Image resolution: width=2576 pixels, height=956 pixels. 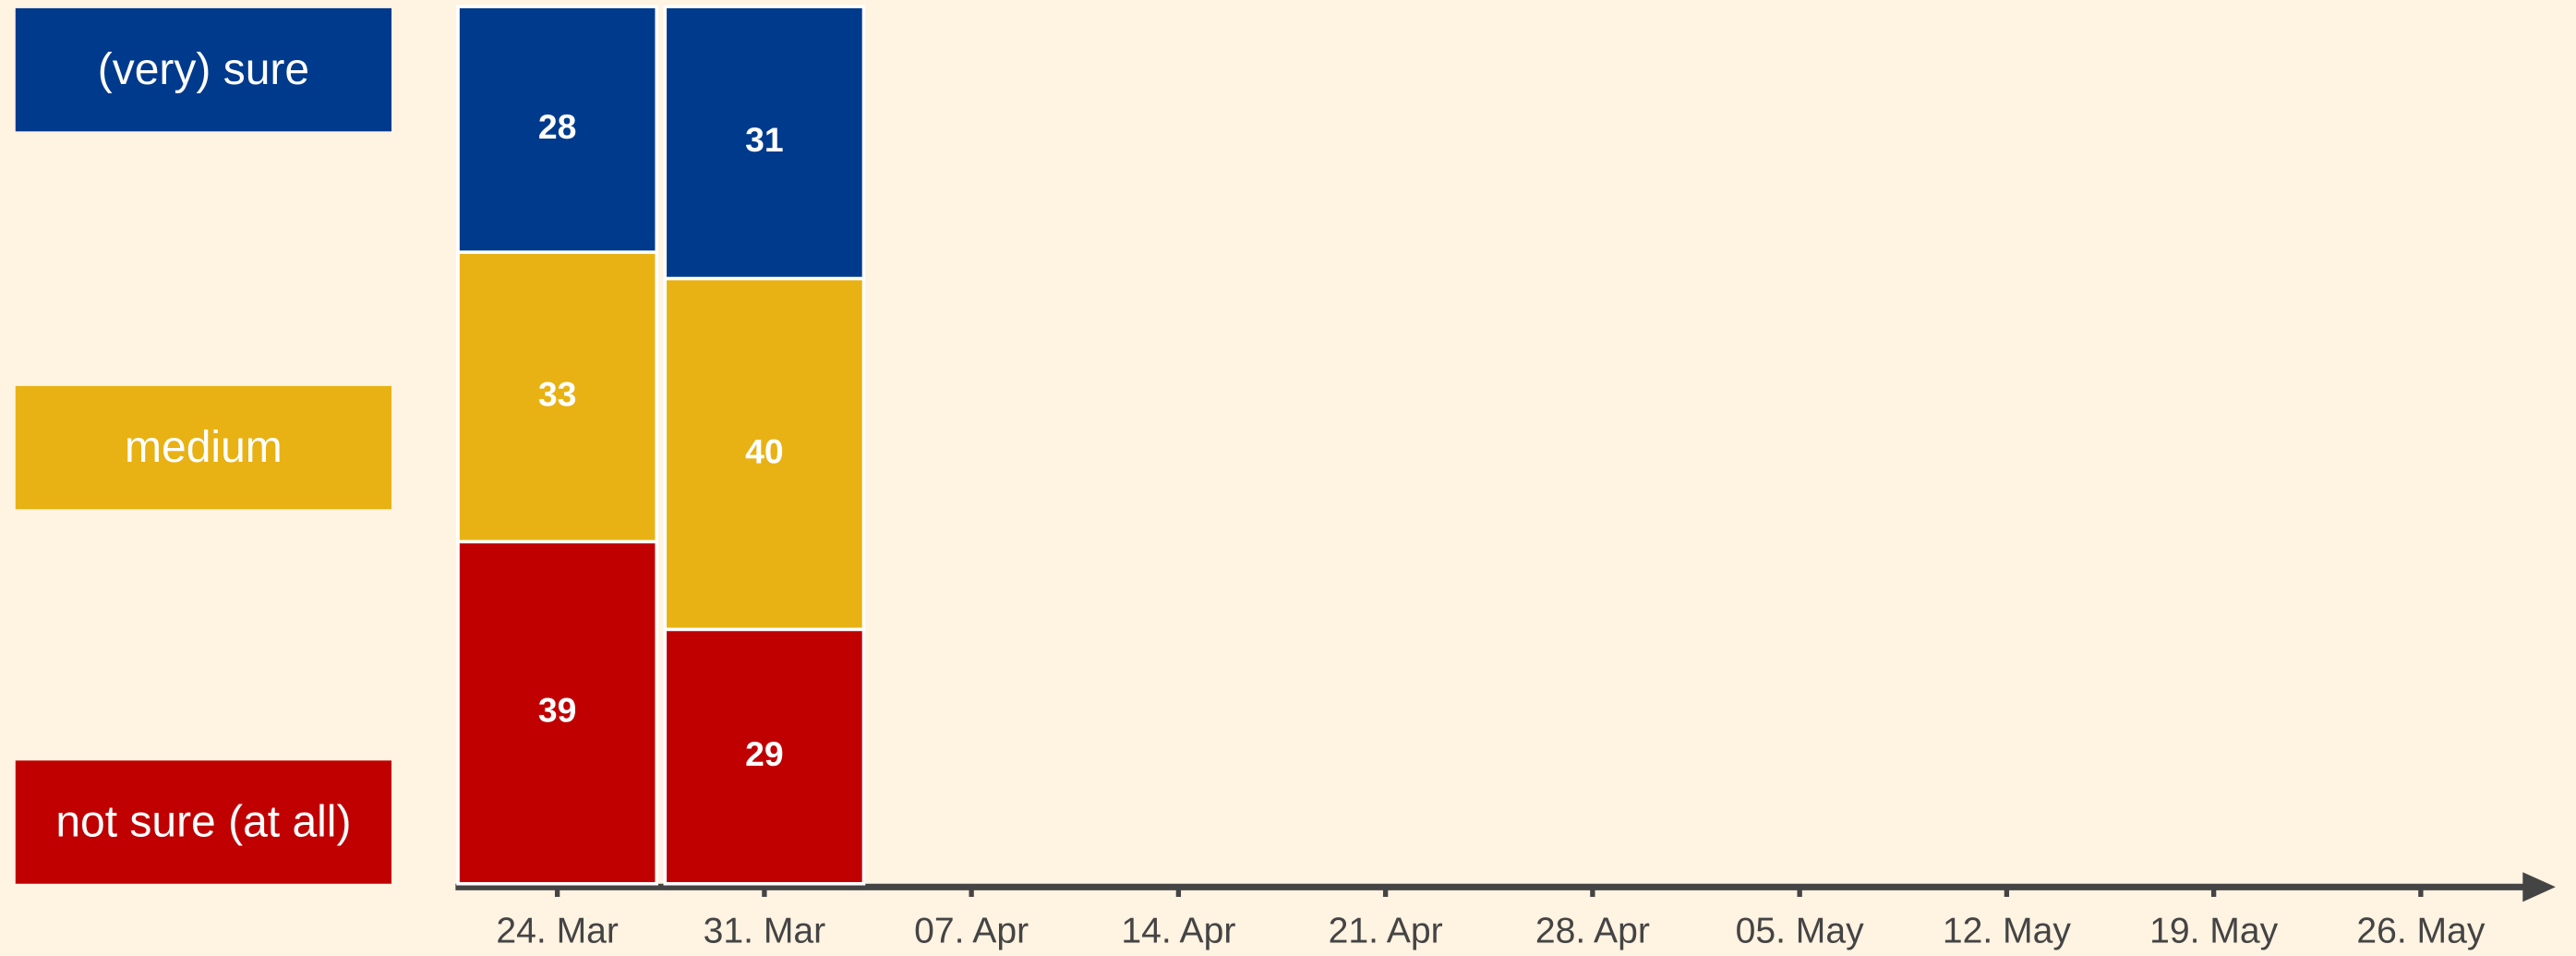 What do you see at coordinates (2421, 930) in the screenshot?
I see `x-tick-label: 26. May` at bounding box center [2421, 930].